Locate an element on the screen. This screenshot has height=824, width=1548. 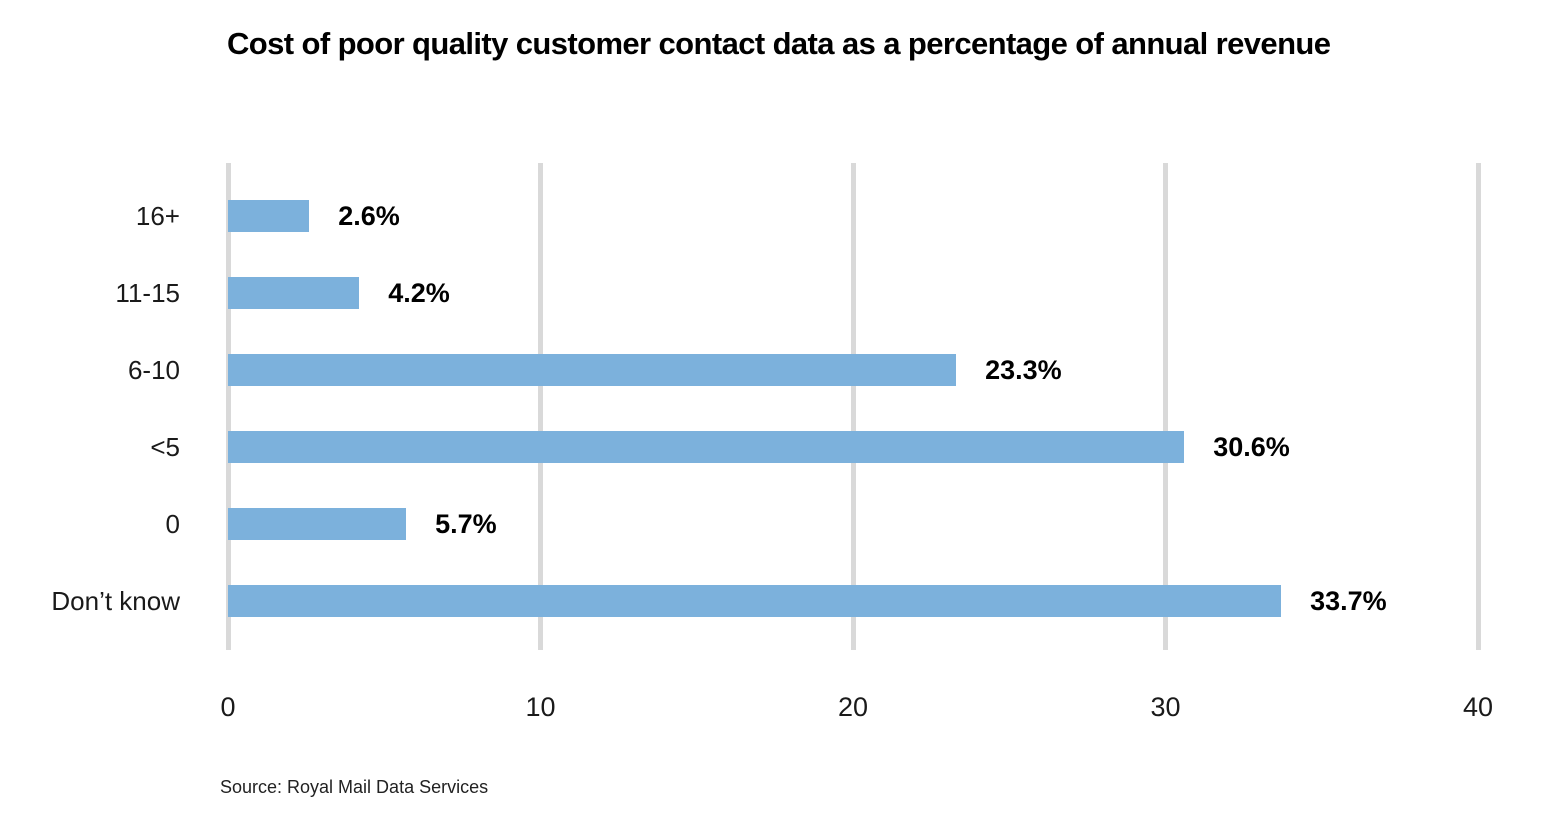
category-label-1: 11-15 is located at coordinates (147, 293).